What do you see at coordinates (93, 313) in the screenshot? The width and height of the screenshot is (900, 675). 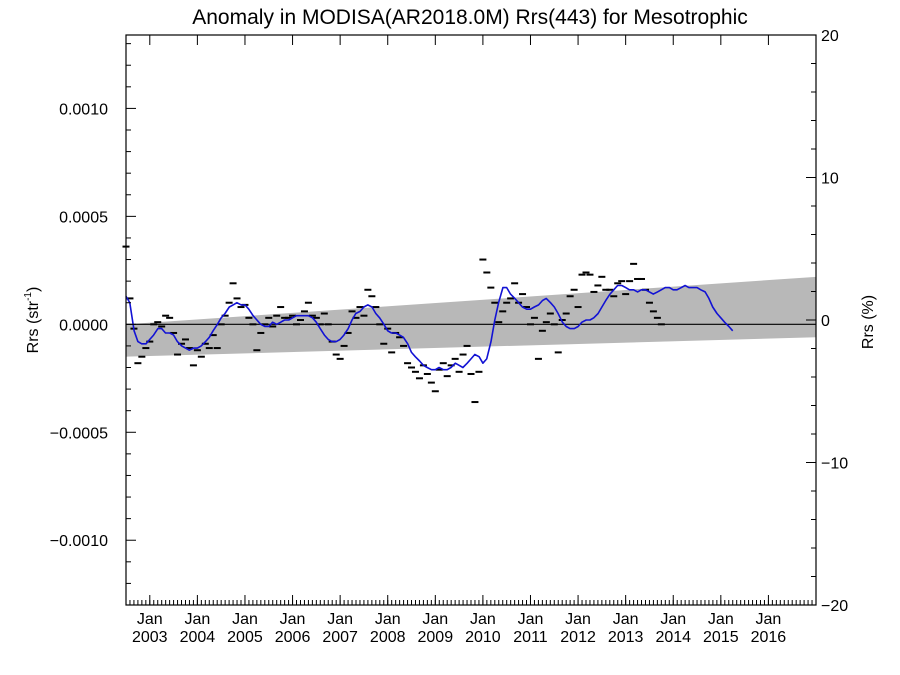 I see `left-y-axis: 0.0010 0.0005 0.0000 −0.0005 −0.0010` at bounding box center [93, 313].